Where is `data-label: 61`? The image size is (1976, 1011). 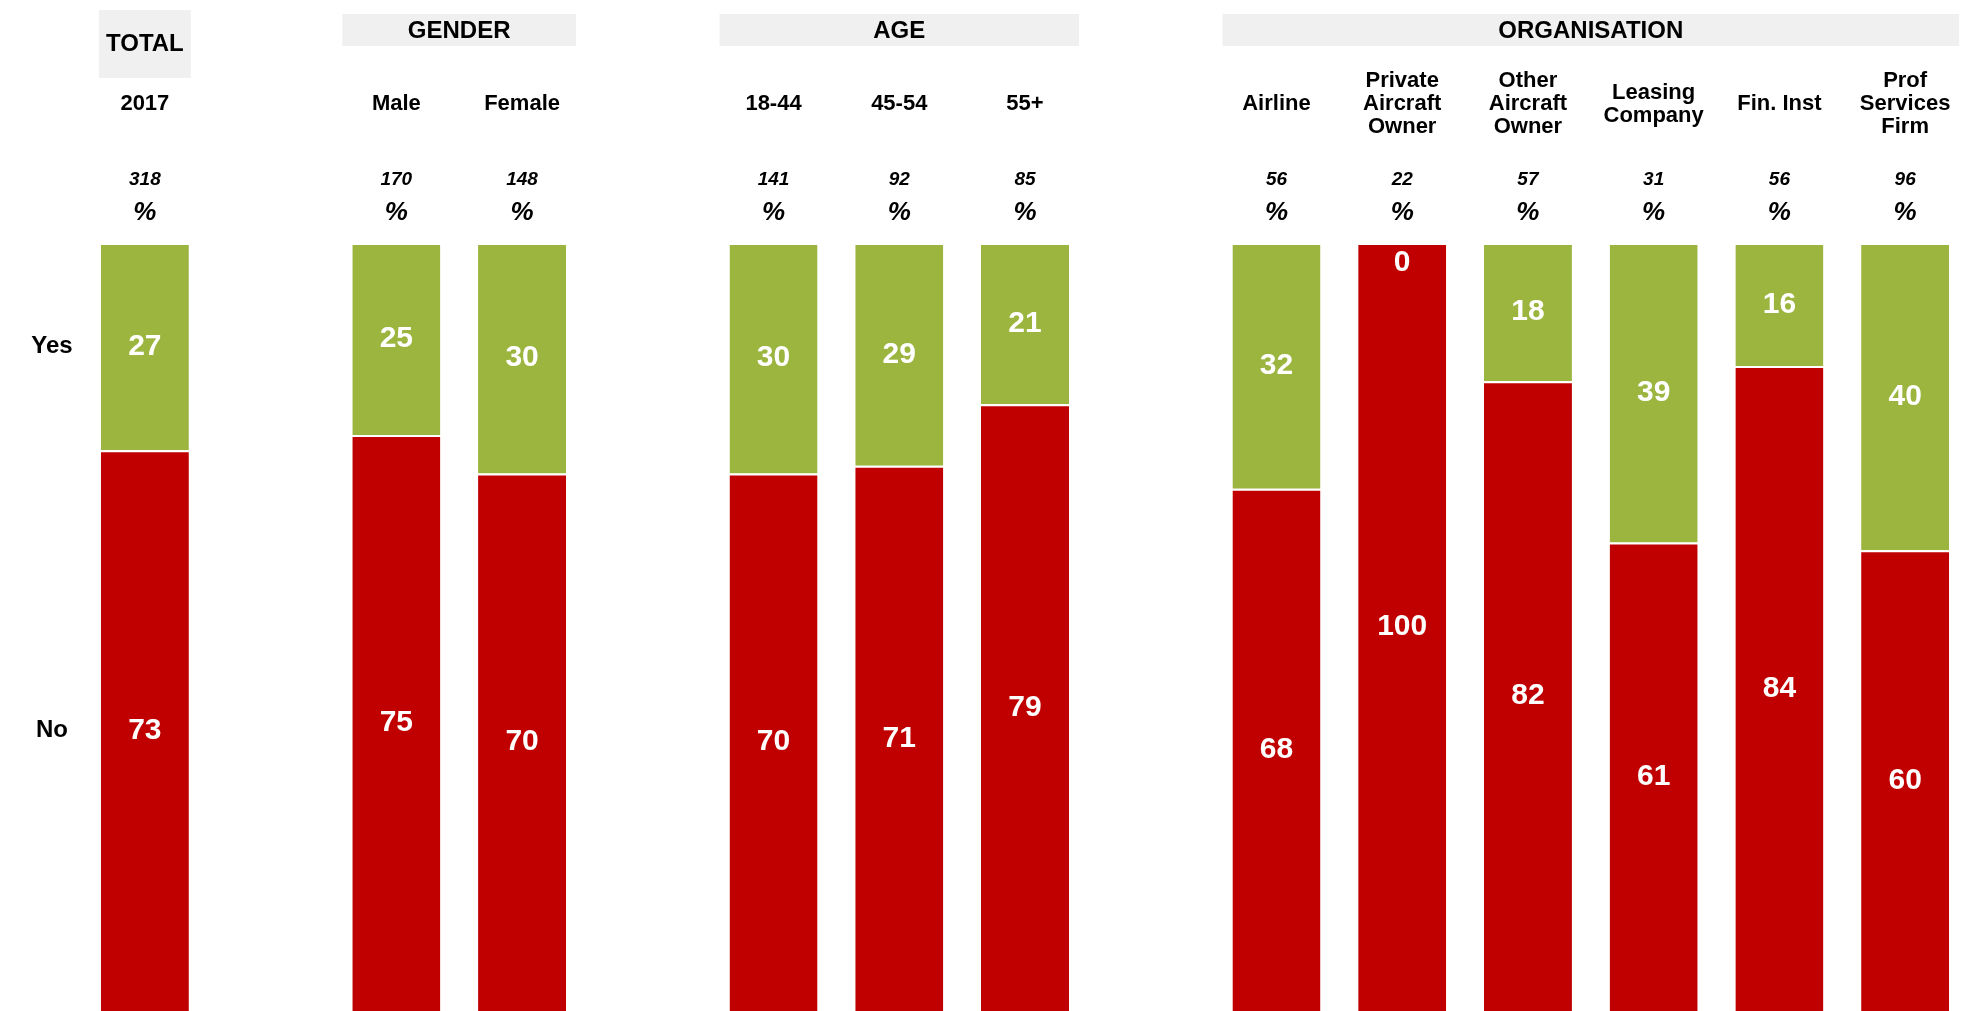 data-label: 61 is located at coordinates (1653, 775).